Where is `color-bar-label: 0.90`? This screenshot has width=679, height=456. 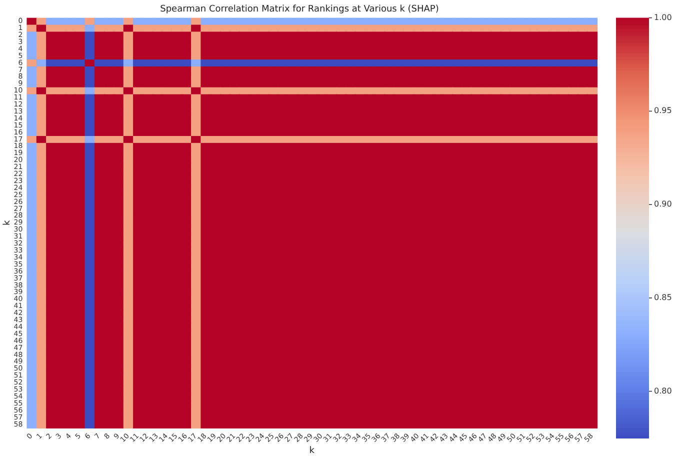 color-bar-label: 0.90 is located at coordinates (663, 204).